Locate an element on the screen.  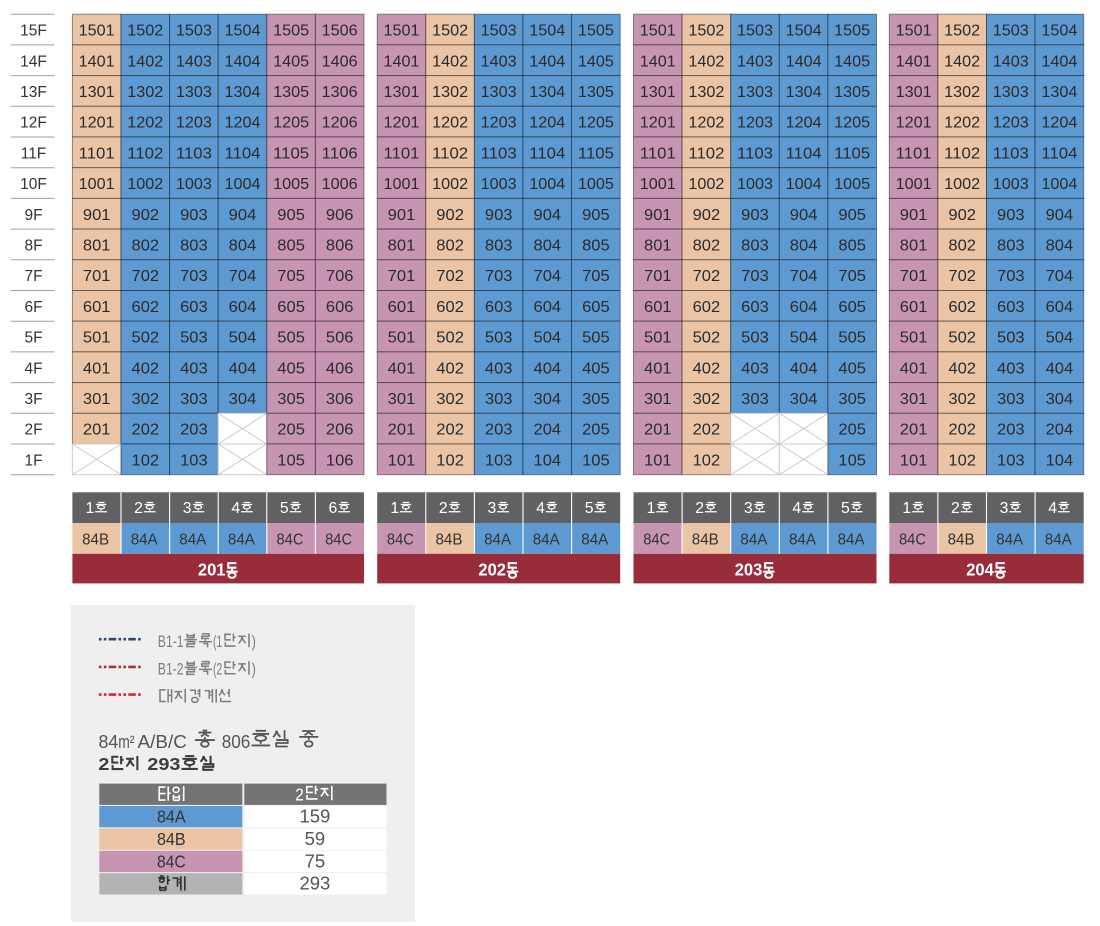
svg-text: 104 is located at coordinates (548, 460).